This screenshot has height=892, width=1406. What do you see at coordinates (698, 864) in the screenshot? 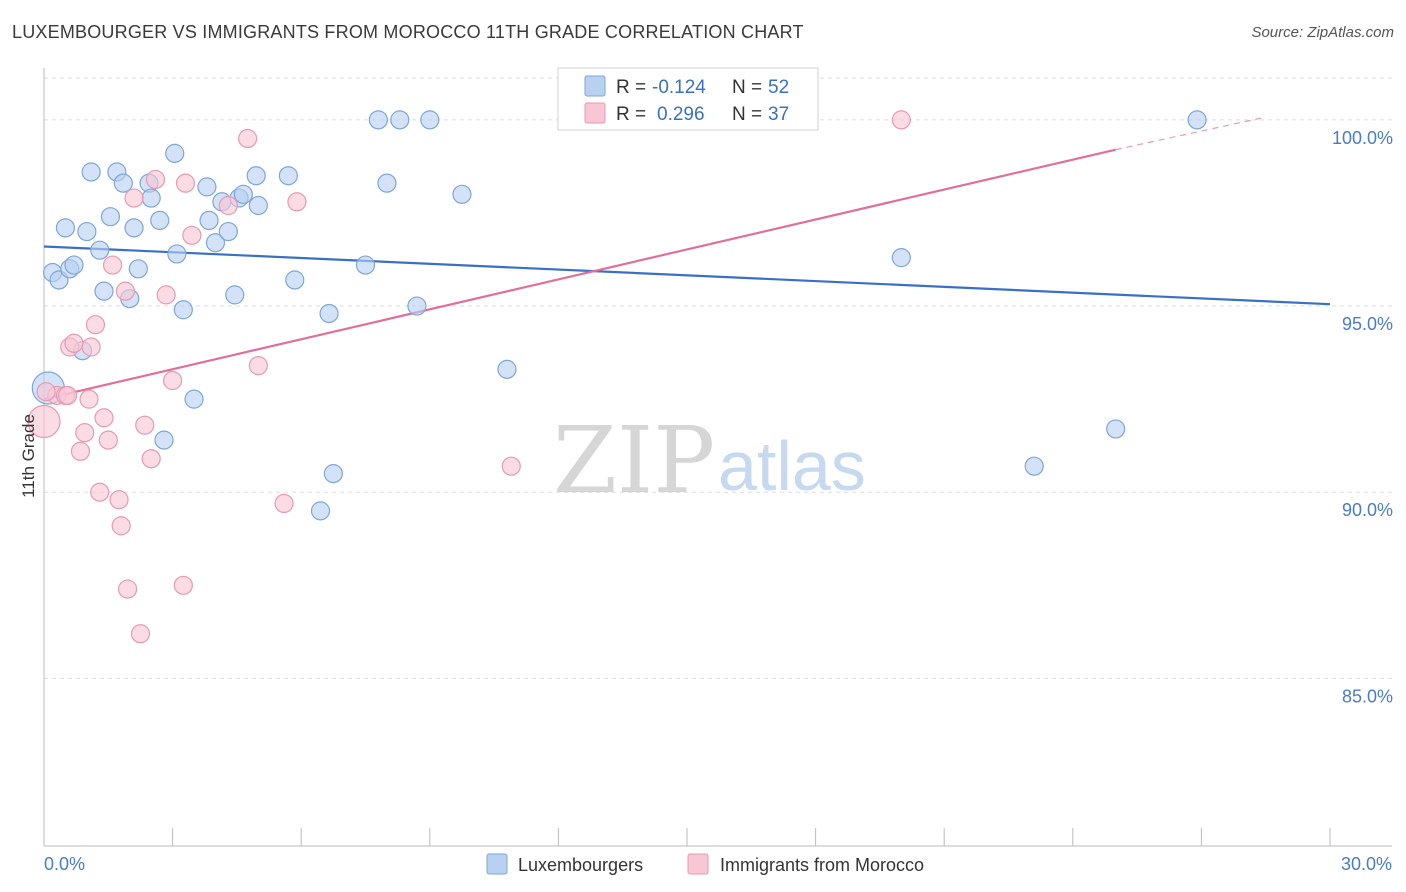
I see `bottom-legend-swatch-morocco` at bounding box center [698, 864].